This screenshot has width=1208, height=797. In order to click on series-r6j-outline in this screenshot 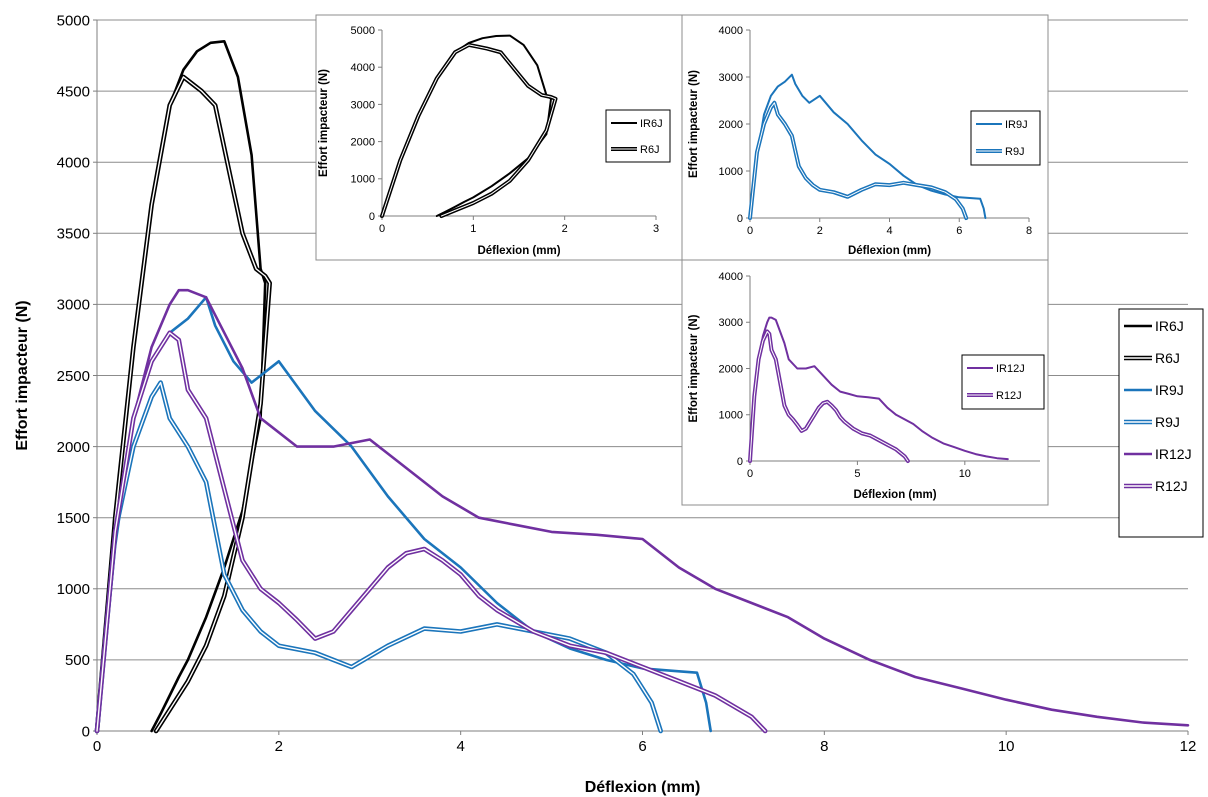, I will do `click(183, 404)`.